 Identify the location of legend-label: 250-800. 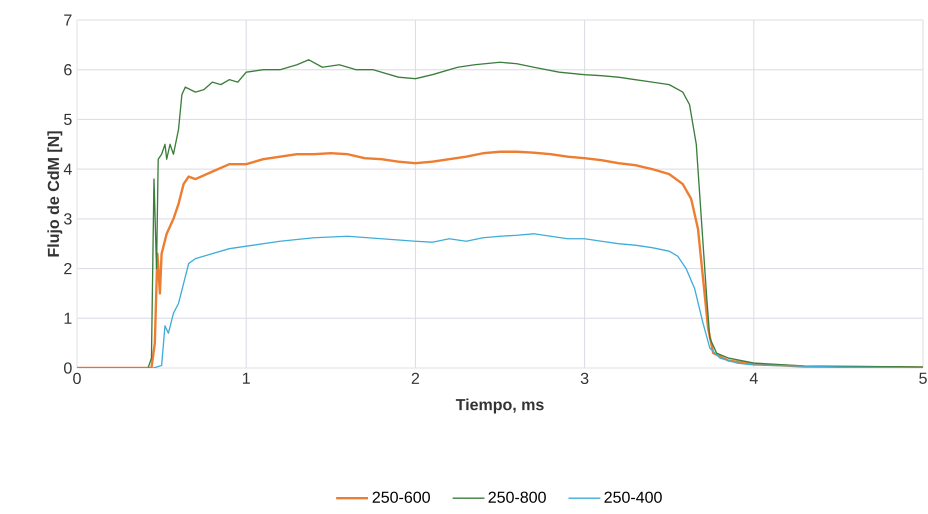
(517, 497).